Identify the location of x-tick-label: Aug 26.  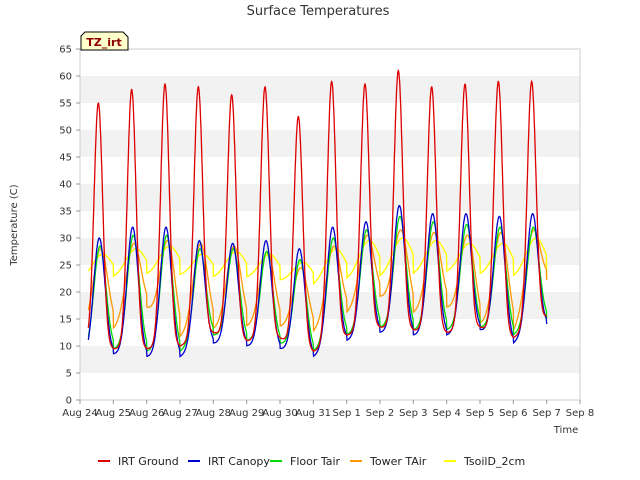
(146, 413).